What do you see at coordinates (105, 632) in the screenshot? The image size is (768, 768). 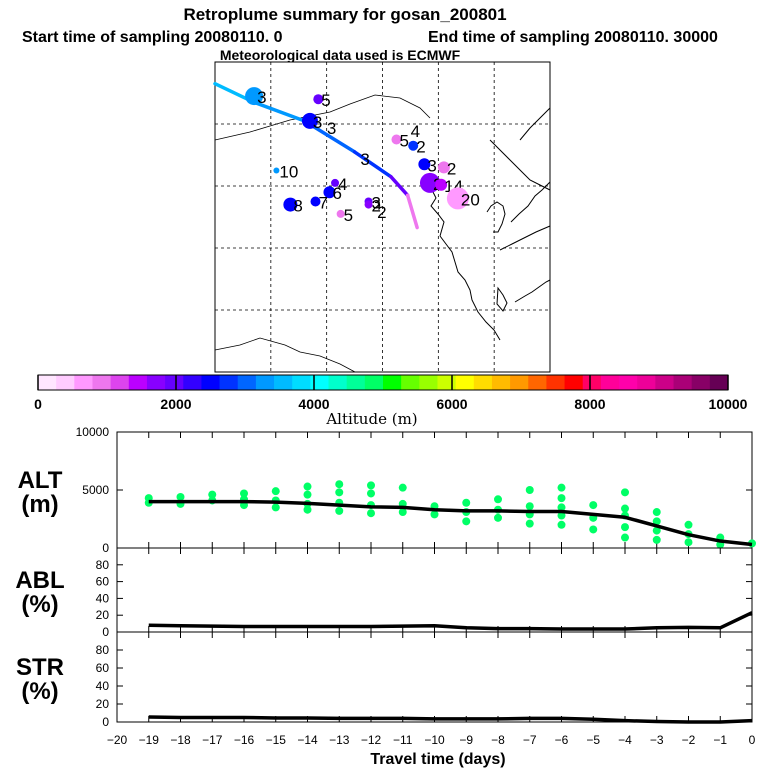 I see `y-tick-label-1-0: 0` at bounding box center [105, 632].